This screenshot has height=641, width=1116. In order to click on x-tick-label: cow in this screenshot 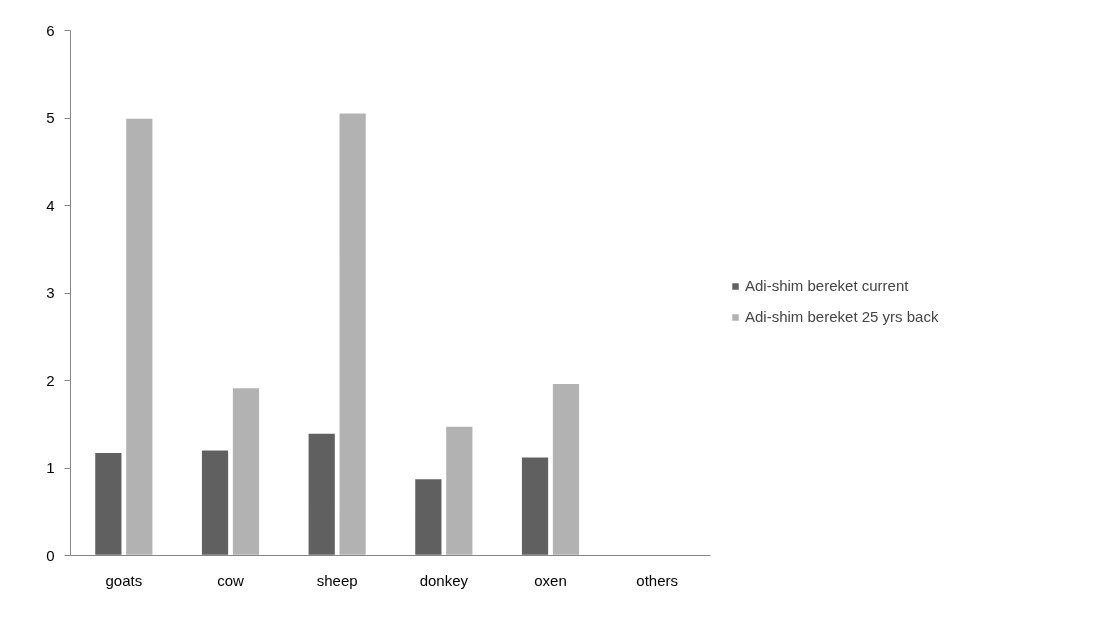, I will do `click(230, 580)`.